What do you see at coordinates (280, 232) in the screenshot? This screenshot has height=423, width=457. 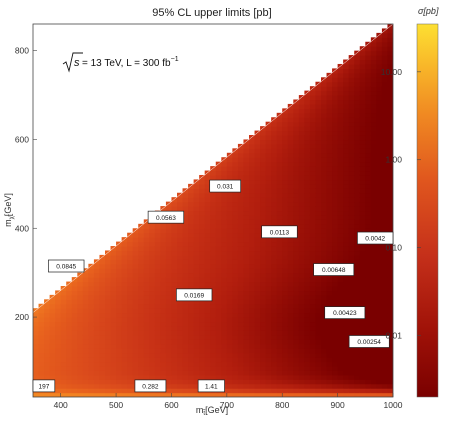 I see `contour-label-text: 0.0113` at bounding box center [280, 232].